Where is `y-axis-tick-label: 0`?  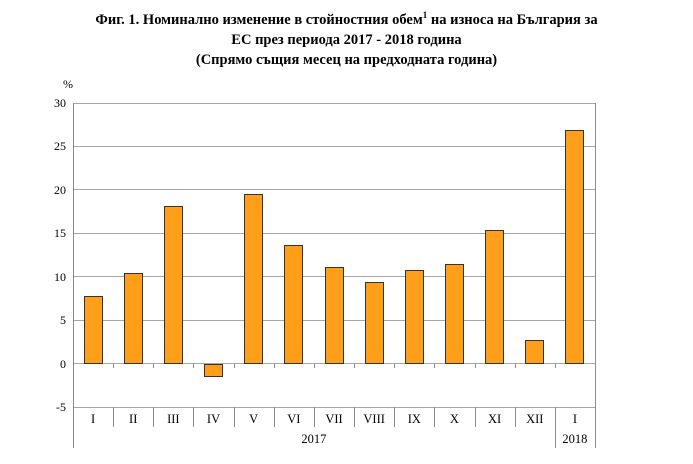
y-axis-tick-label: 0 is located at coordinates (63, 363).